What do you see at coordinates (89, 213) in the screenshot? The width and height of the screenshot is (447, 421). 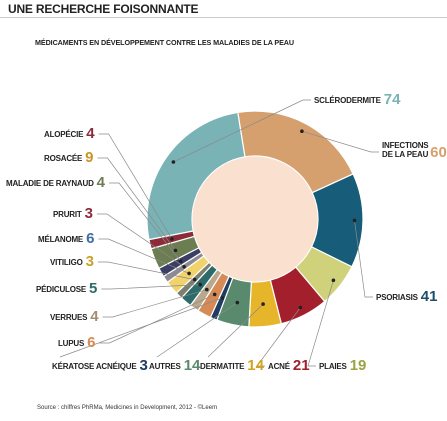 I see `value-prurit: 3` at bounding box center [89, 213].